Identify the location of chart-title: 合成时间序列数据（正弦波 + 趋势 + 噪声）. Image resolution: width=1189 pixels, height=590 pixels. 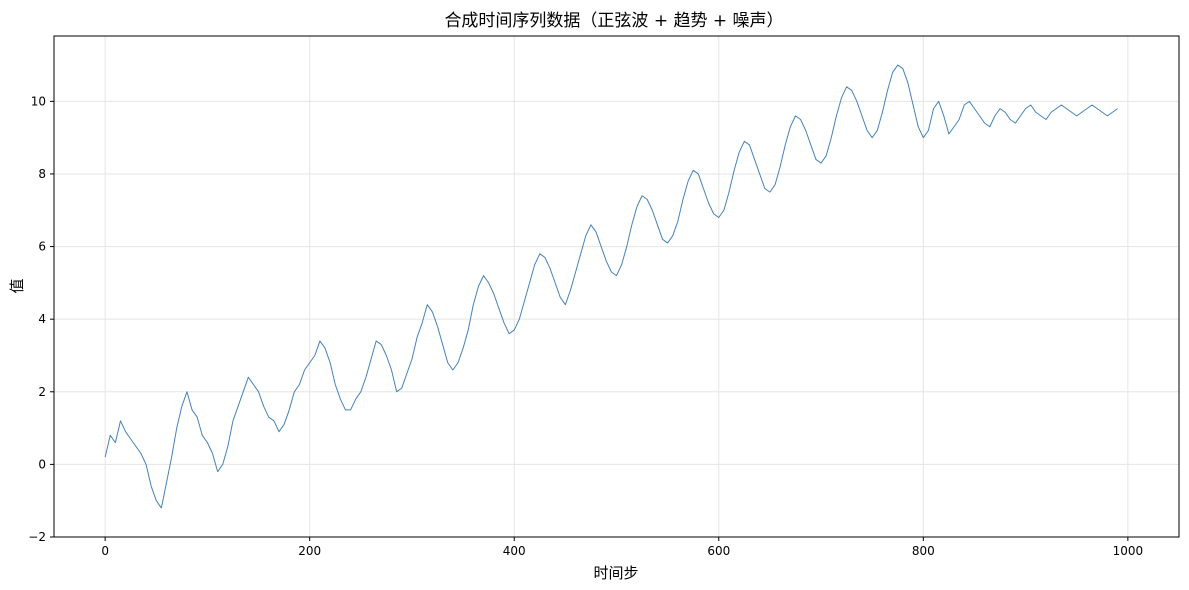
(613, 21).